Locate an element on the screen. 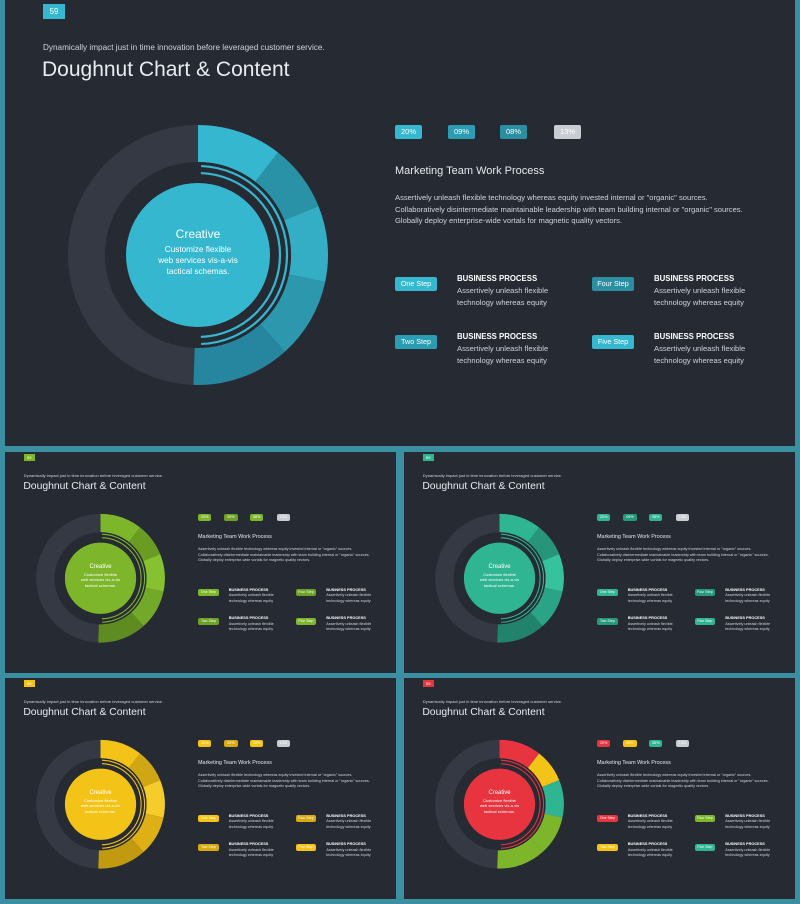  center-line: tactical schemas. is located at coordinates (499, 585).